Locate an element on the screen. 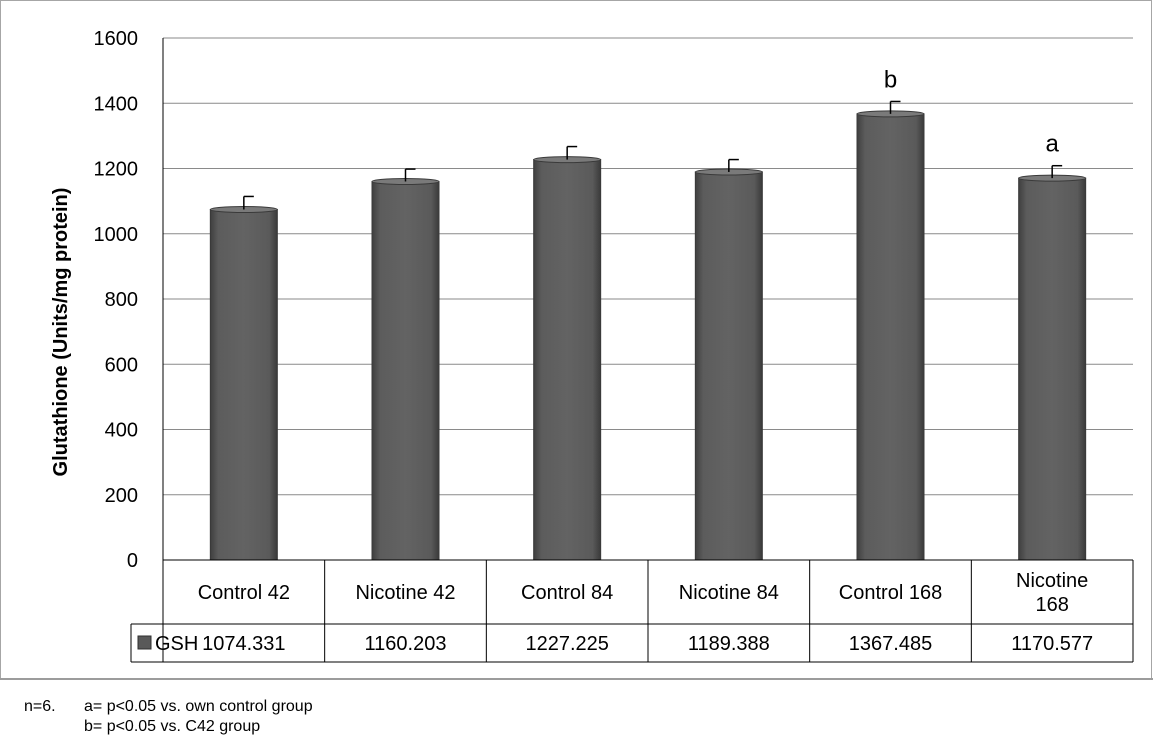 Image resolution: width=1153 pixels, height=754 pixels. category-label: Nicotine 84 is located at coordinates (729, 593).